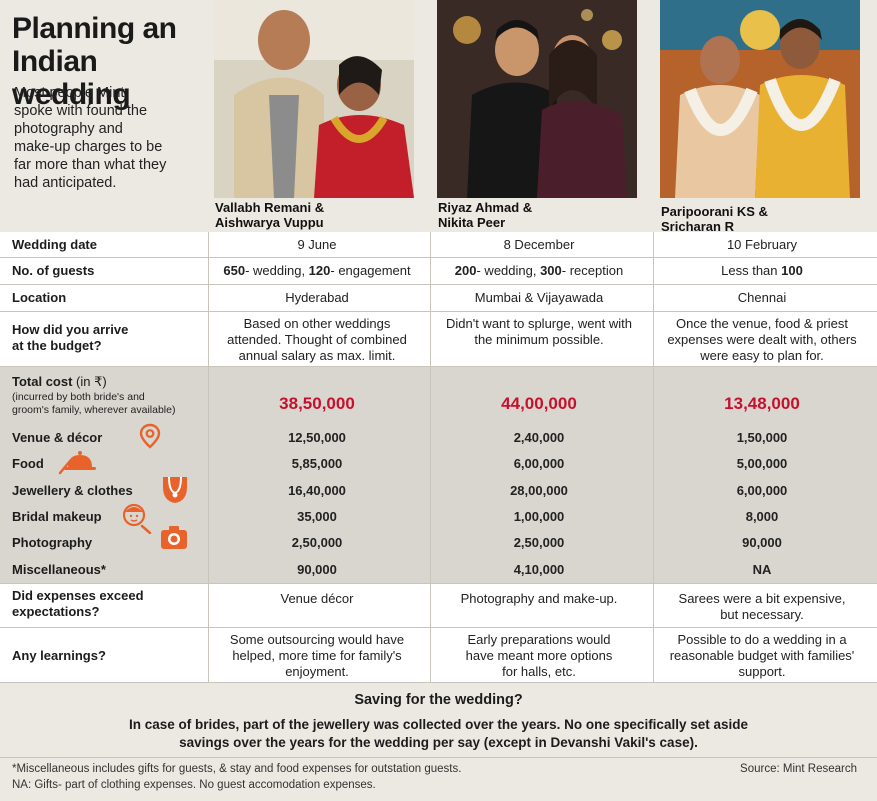 The height and width of the screenshot is (801, 877). I want to click on label-learnings: Any learnings?, so click(59, 655).